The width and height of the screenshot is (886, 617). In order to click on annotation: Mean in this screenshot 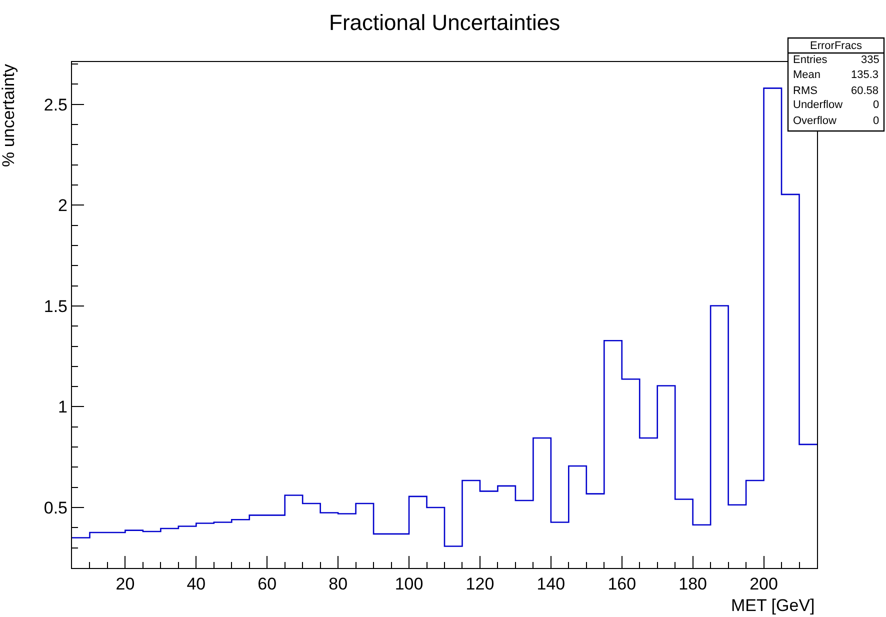, I will do `click(807, 75)`.